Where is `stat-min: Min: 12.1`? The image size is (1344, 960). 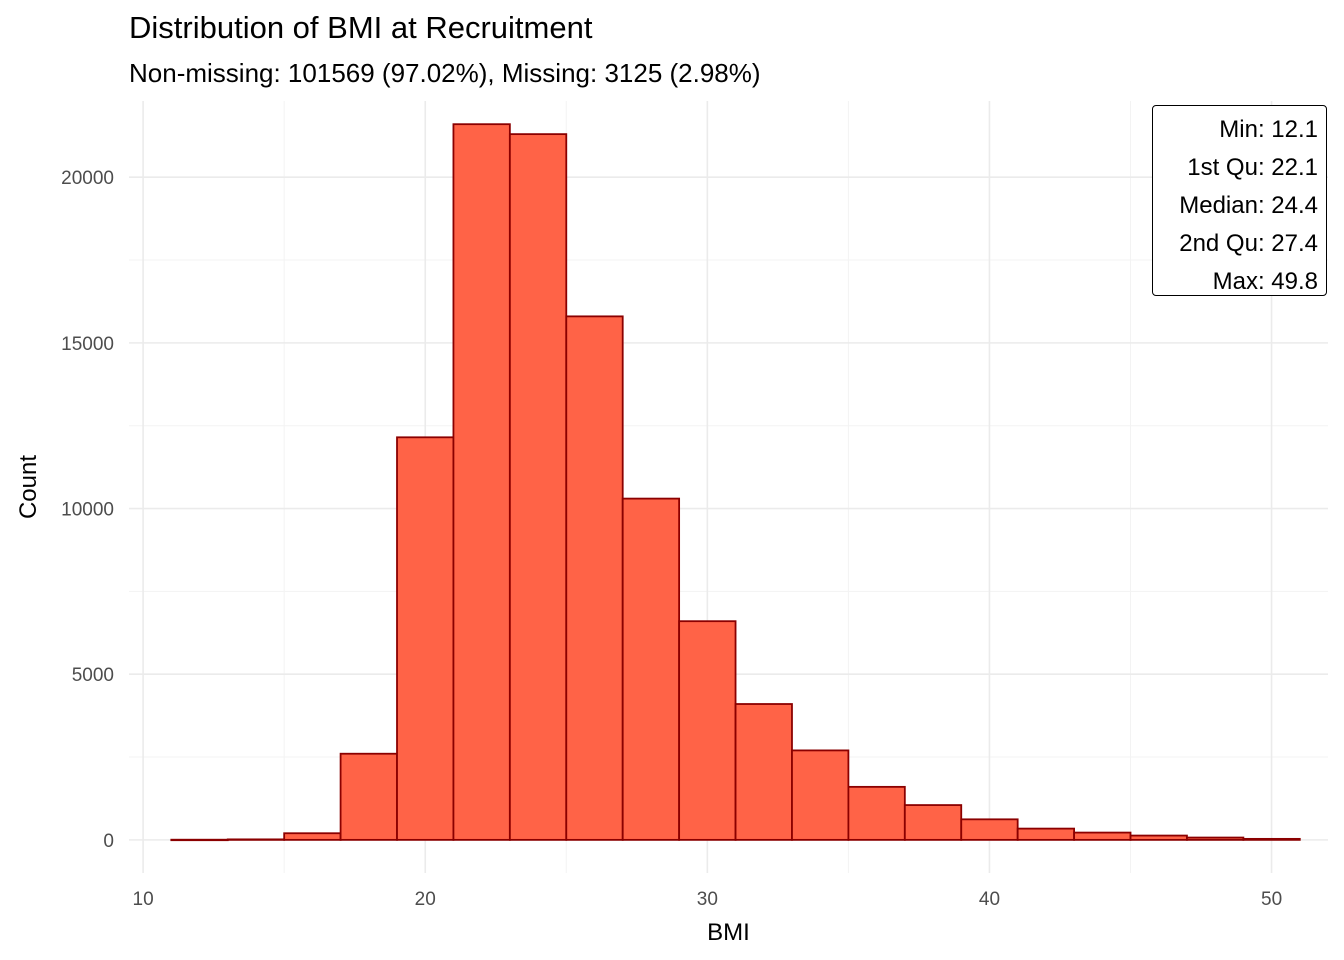 stat-min: Min: 12.1 is located at coordinates (1268, 129).